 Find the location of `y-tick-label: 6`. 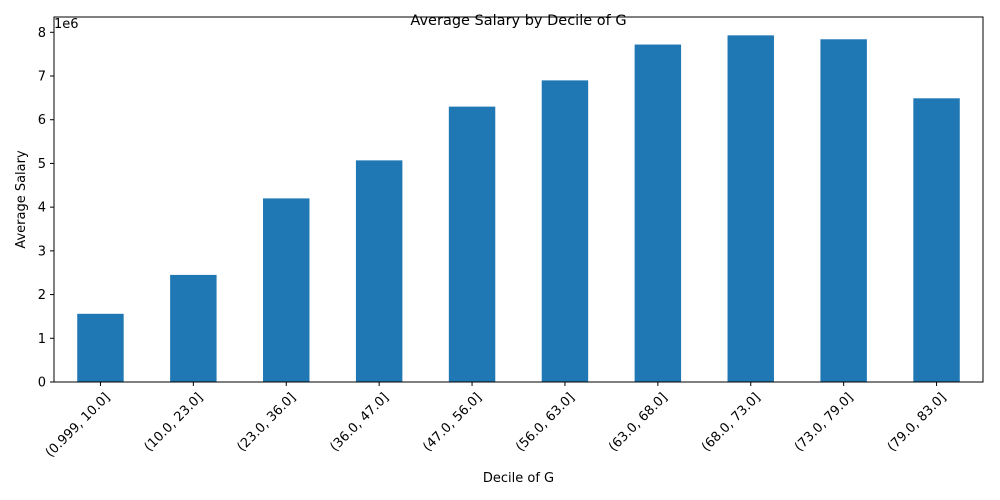

y-tick-label: 6 is located at coordinates (42, 120).